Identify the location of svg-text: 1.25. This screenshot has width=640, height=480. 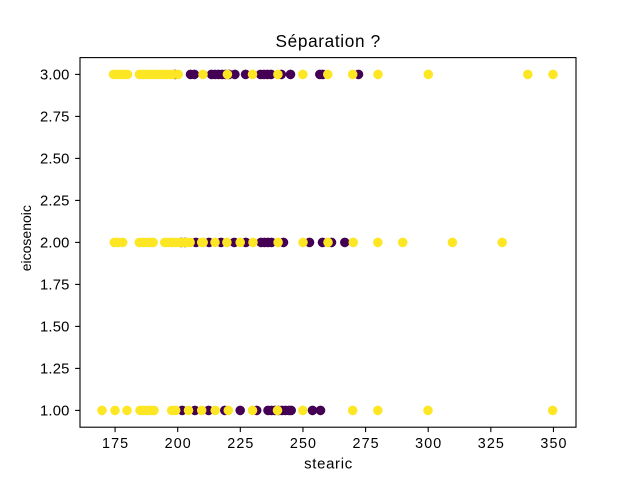
(55, 369).